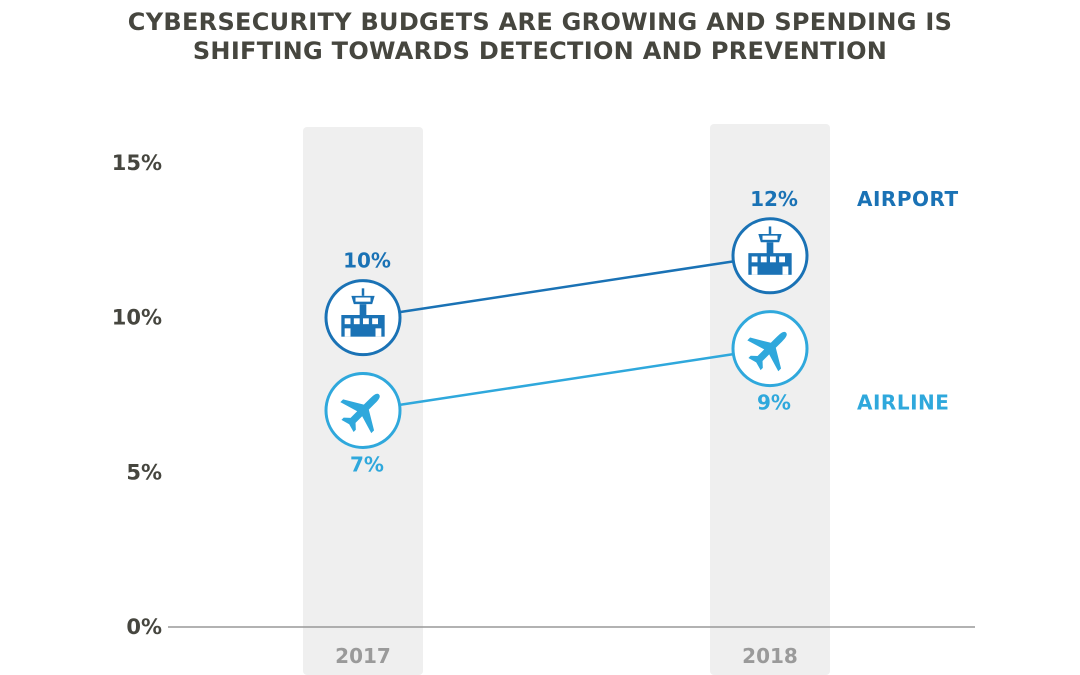 This screenshot has width=1080, height=675. What do you see at coordinates (144, 627) in the screenshot?
I see `y-tick-label: 0%` at bounding box center [144, 627].